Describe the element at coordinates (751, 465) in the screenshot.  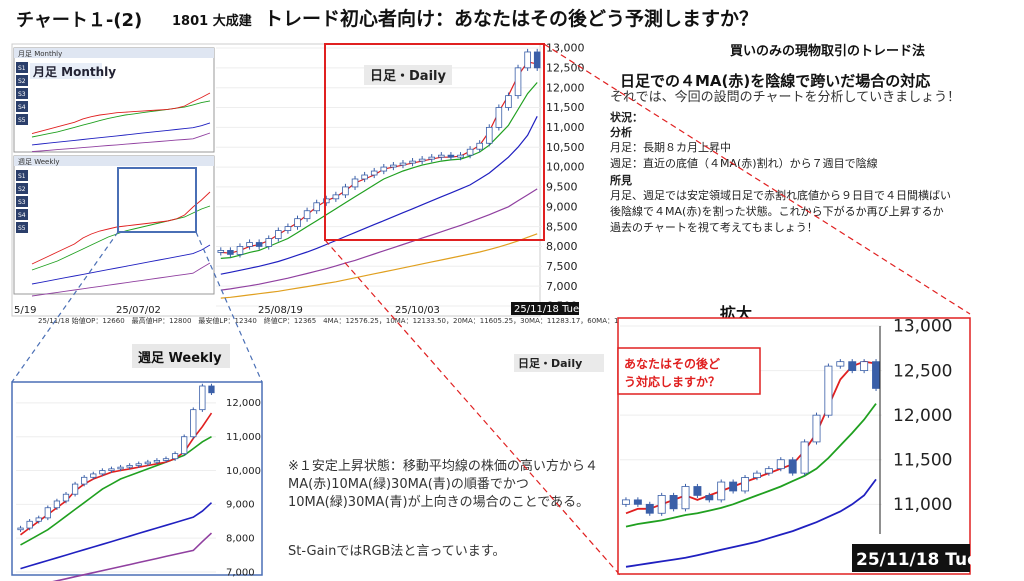
I see `ma10-line` at that location.